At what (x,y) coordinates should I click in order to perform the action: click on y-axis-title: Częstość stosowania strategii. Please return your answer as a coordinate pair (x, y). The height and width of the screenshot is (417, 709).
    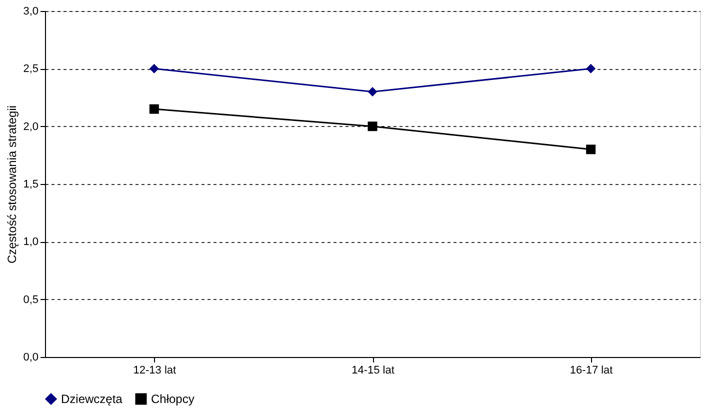
    Looking at the image, I should click on (12, 184).